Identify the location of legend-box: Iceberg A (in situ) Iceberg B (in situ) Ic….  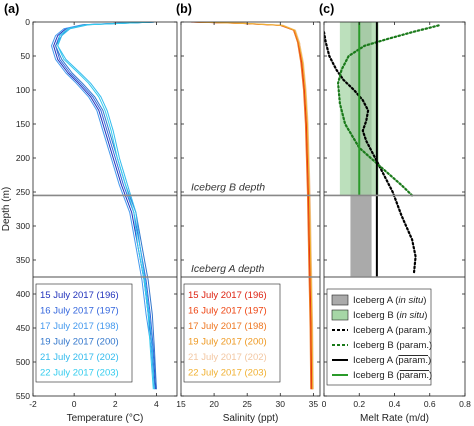
(379, 337).